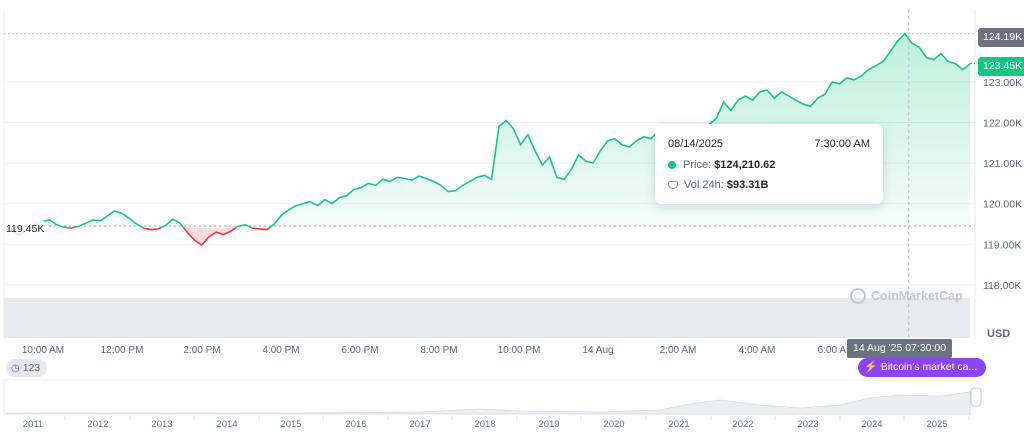  Describe the element at coordinates (745, 165) in the screenshot. I see `tooltip-price-value: $124,210.62` at that location.